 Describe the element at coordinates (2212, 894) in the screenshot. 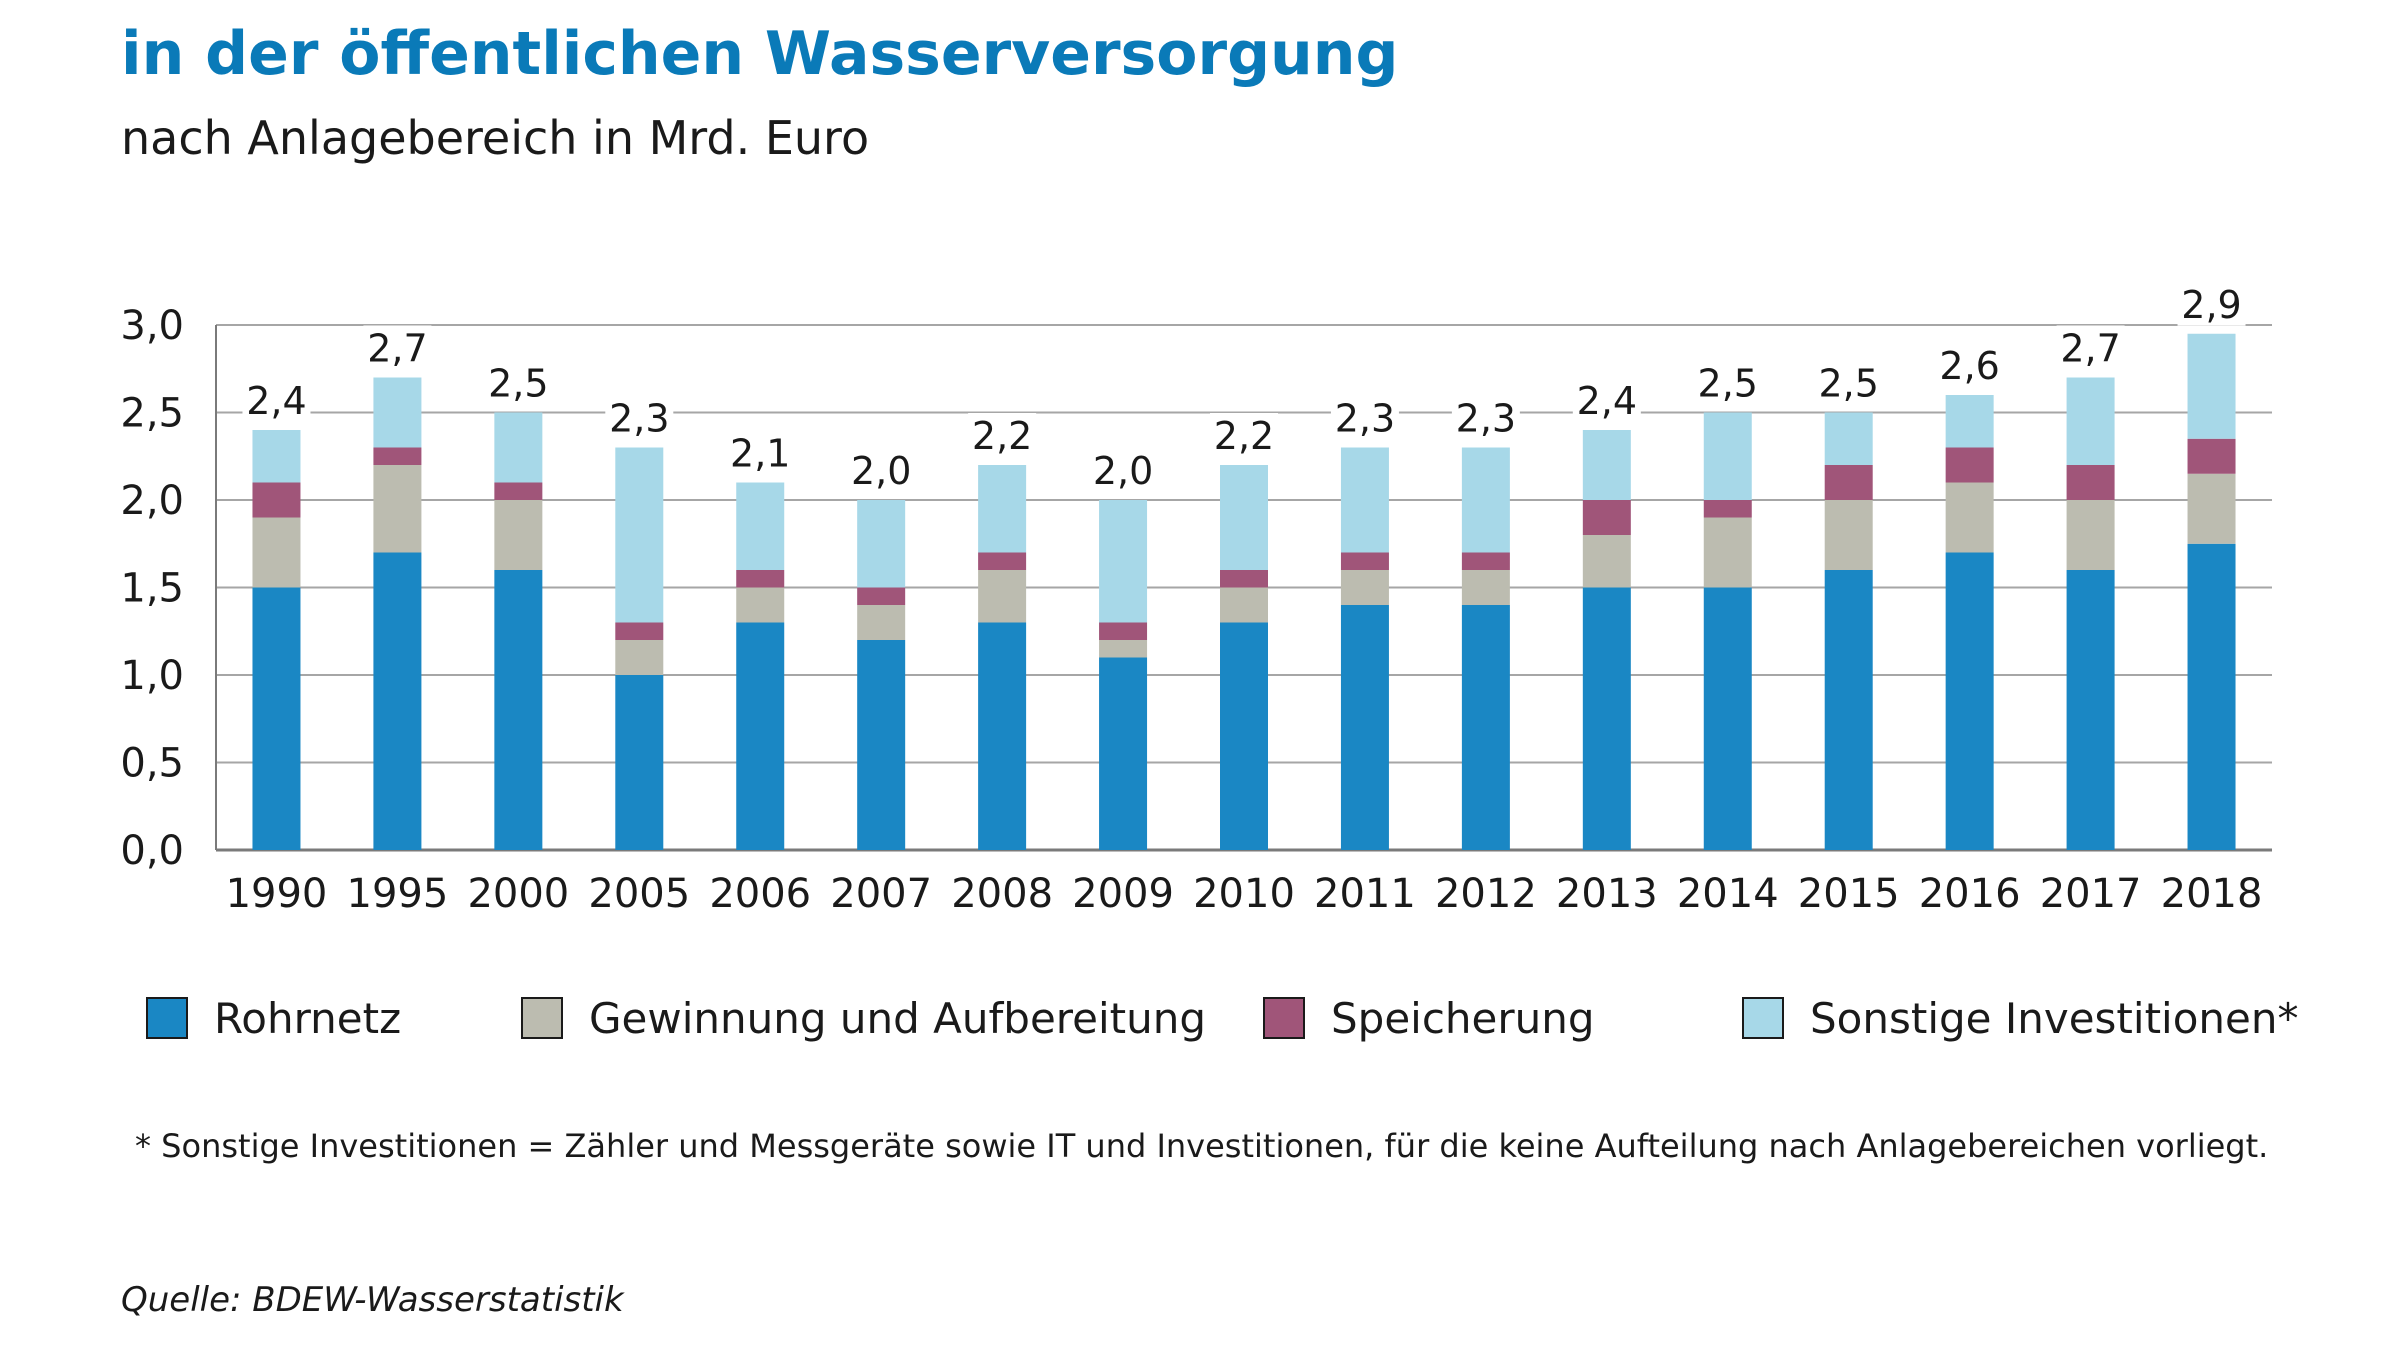

I see `x-tick-label: 2018` at that location.